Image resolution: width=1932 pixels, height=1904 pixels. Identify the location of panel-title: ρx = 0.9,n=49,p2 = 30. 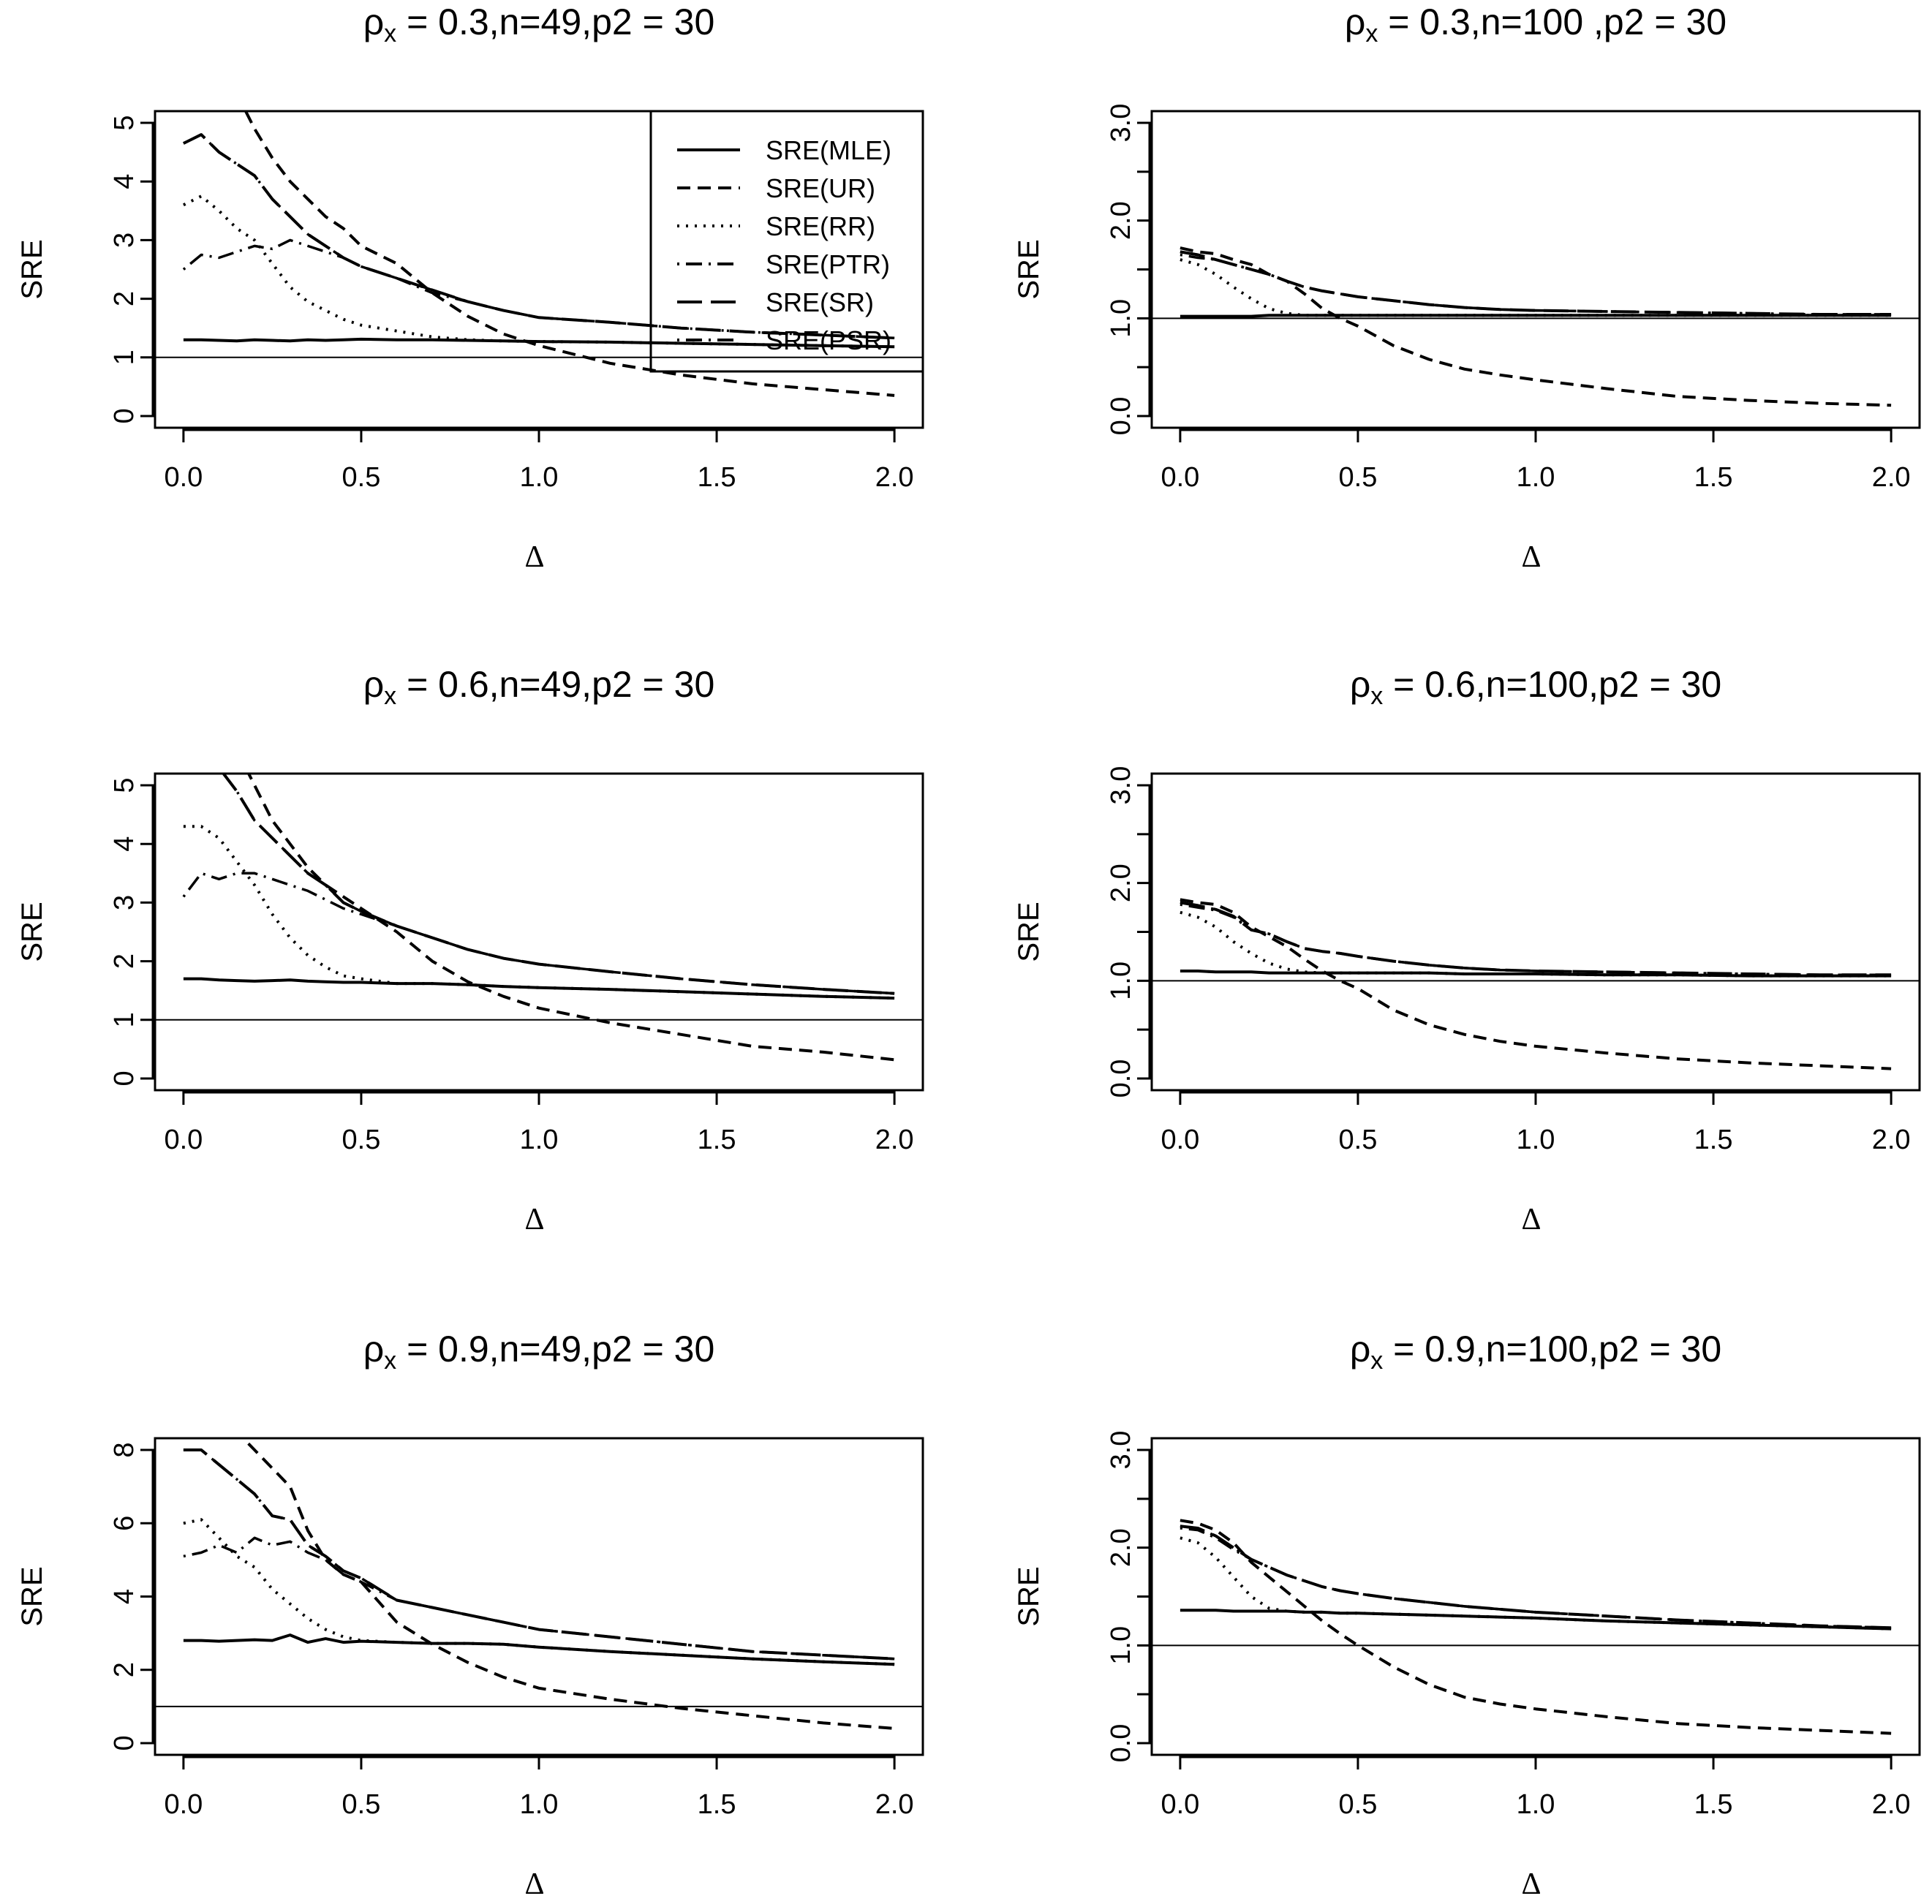
(539, 1352).